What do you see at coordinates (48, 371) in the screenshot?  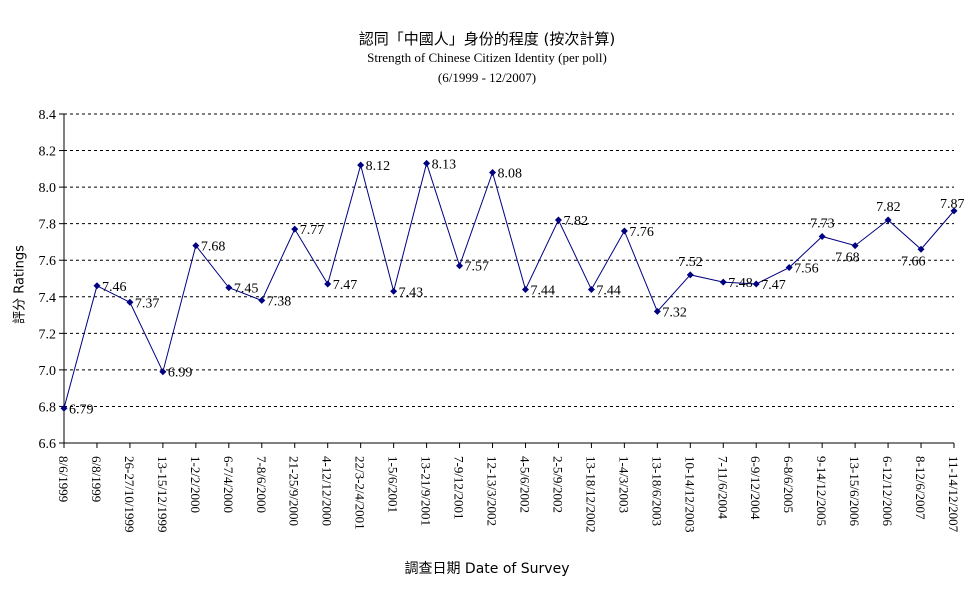 I see `y-tick-label: 7.0` at bounding box center [48, 371].